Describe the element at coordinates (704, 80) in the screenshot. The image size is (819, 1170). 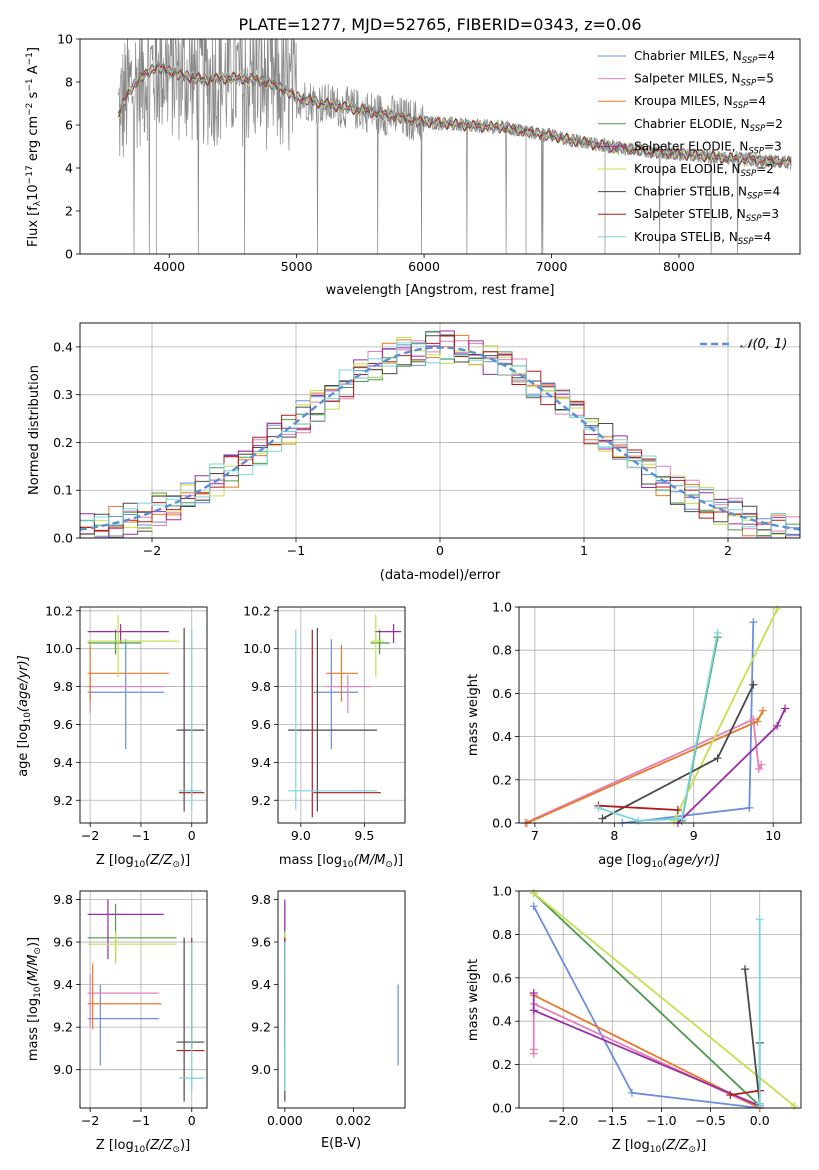
I see `legend-label-salpeter_miles: Salpeter MILES, NSSP=5` at that location.